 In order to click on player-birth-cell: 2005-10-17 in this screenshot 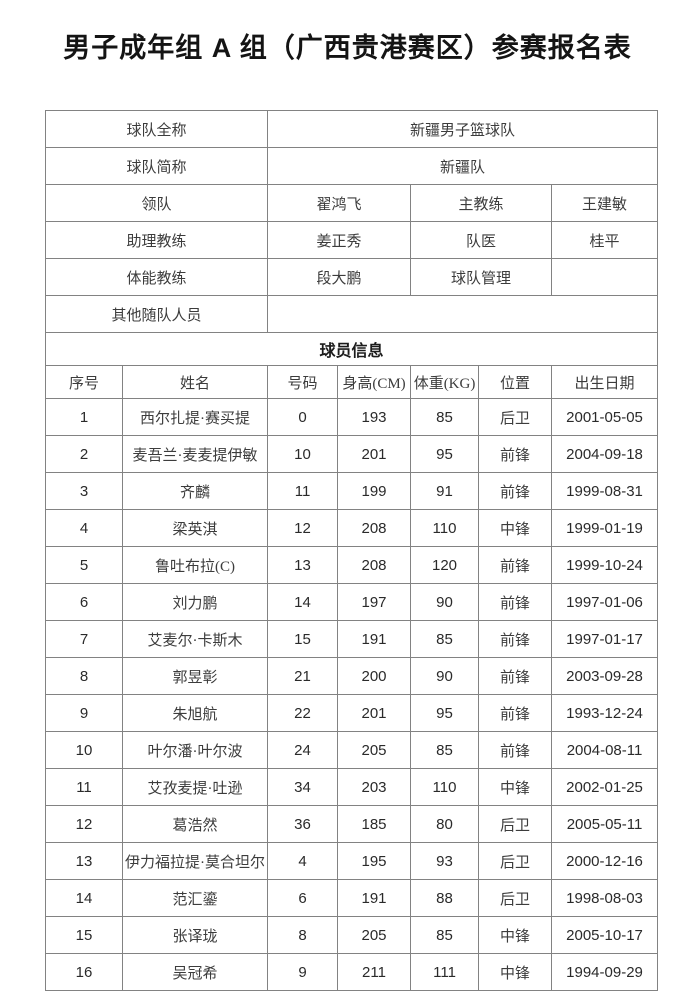, I will do `click(605, 935)`.